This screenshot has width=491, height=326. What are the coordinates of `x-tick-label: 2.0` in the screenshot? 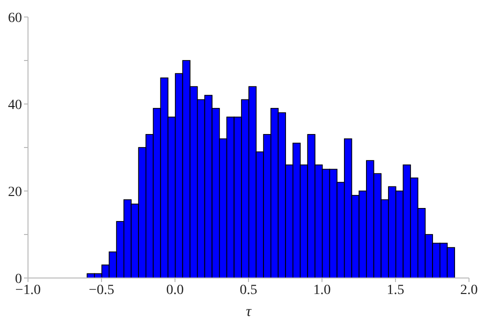 It's located at (469, 290).